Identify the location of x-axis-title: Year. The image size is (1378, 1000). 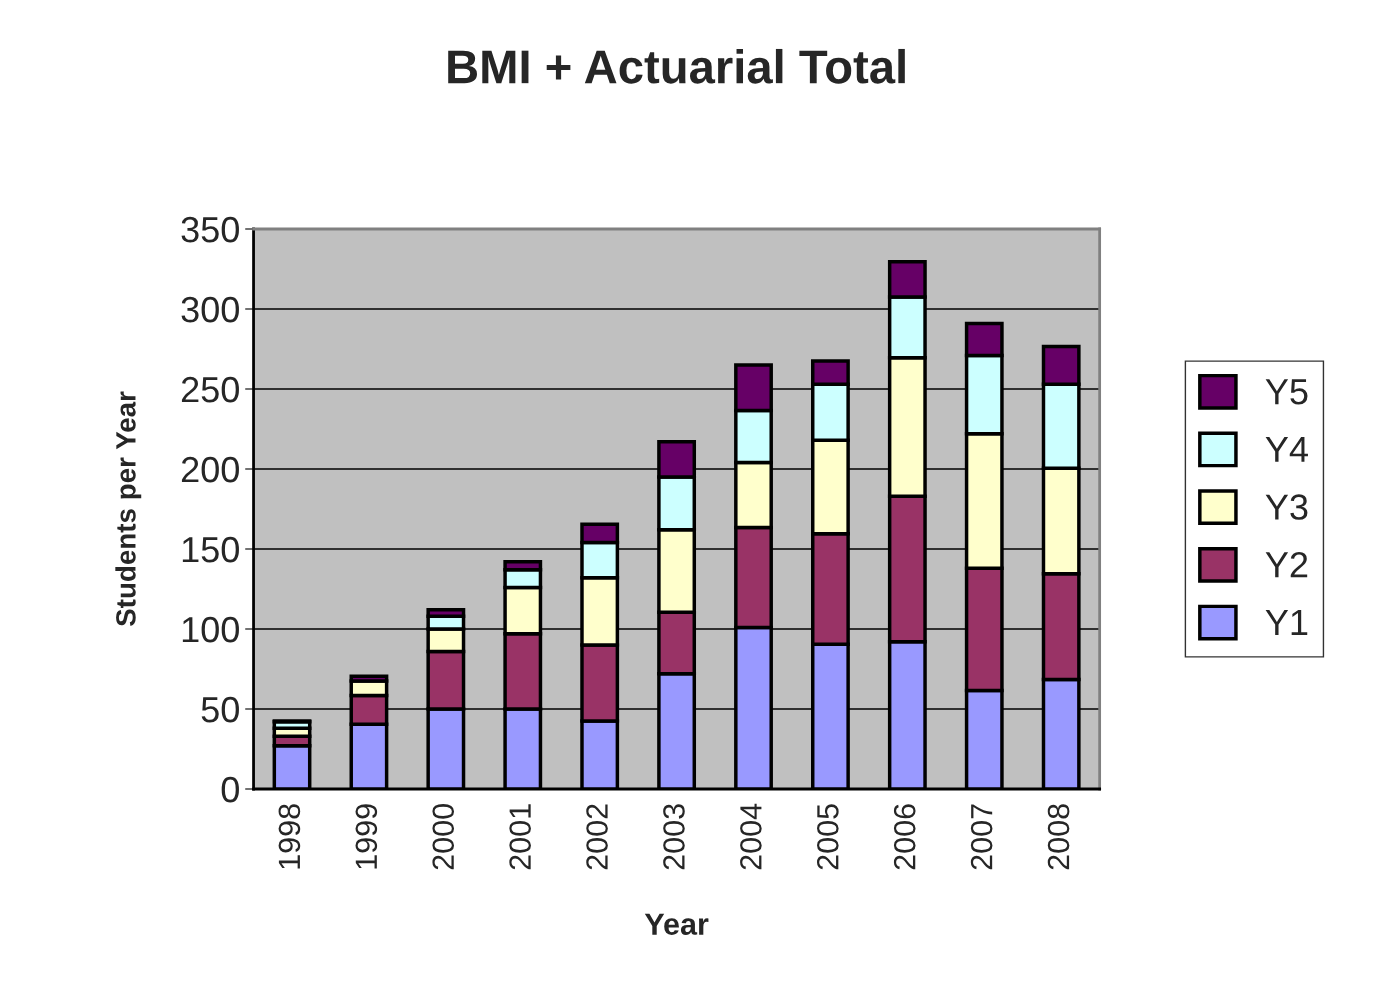
(676, 924).